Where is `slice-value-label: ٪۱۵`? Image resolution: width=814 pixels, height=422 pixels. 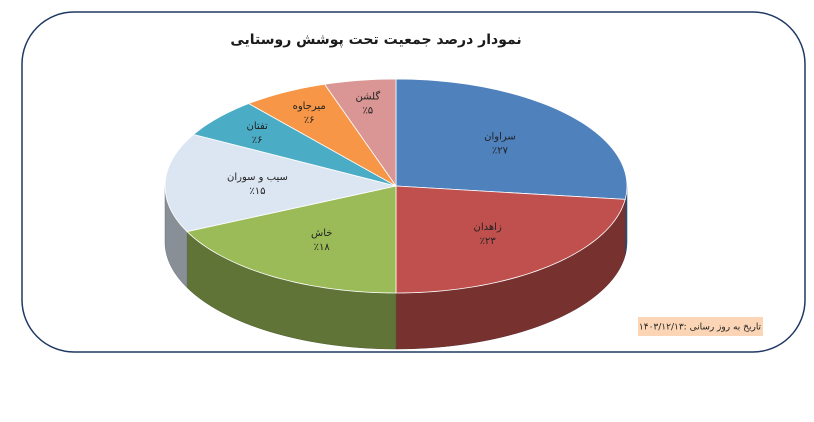
slice-value-label: ٪۱۵ is located at coordinates (257, 191).